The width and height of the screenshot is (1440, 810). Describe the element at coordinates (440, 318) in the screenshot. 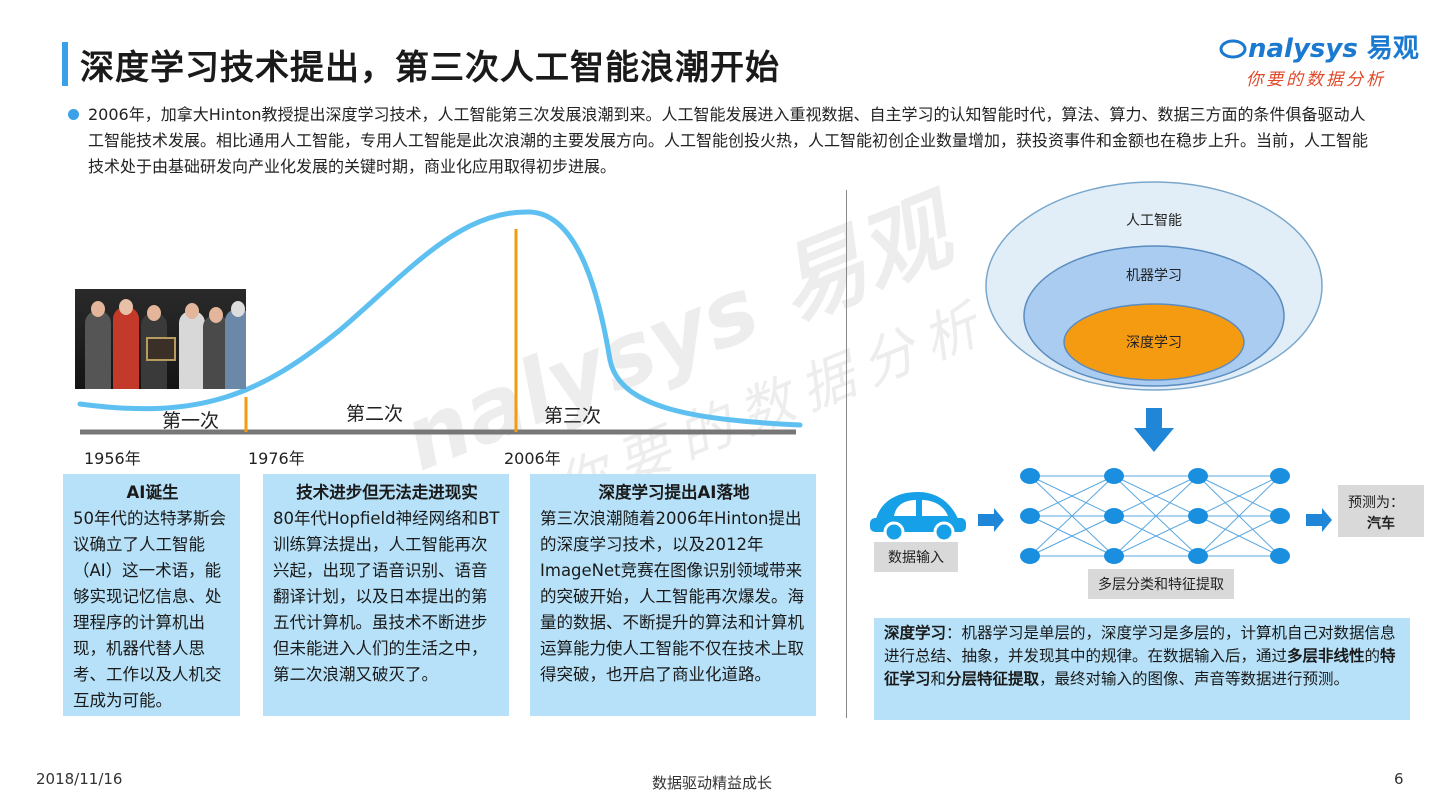

I see `ai-wave-curve` at that location.